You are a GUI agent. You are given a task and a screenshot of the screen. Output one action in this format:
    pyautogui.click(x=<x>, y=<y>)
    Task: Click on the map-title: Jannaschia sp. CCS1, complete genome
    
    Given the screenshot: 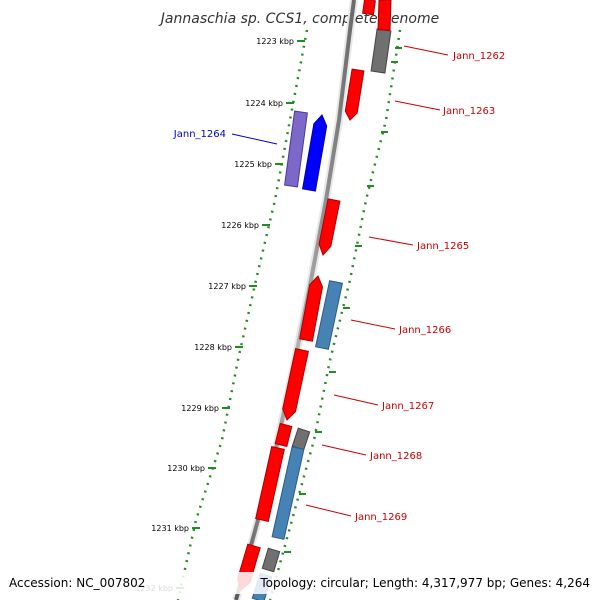 What is the action you would take?
    pyautogui.click(x=298, y=19)
    